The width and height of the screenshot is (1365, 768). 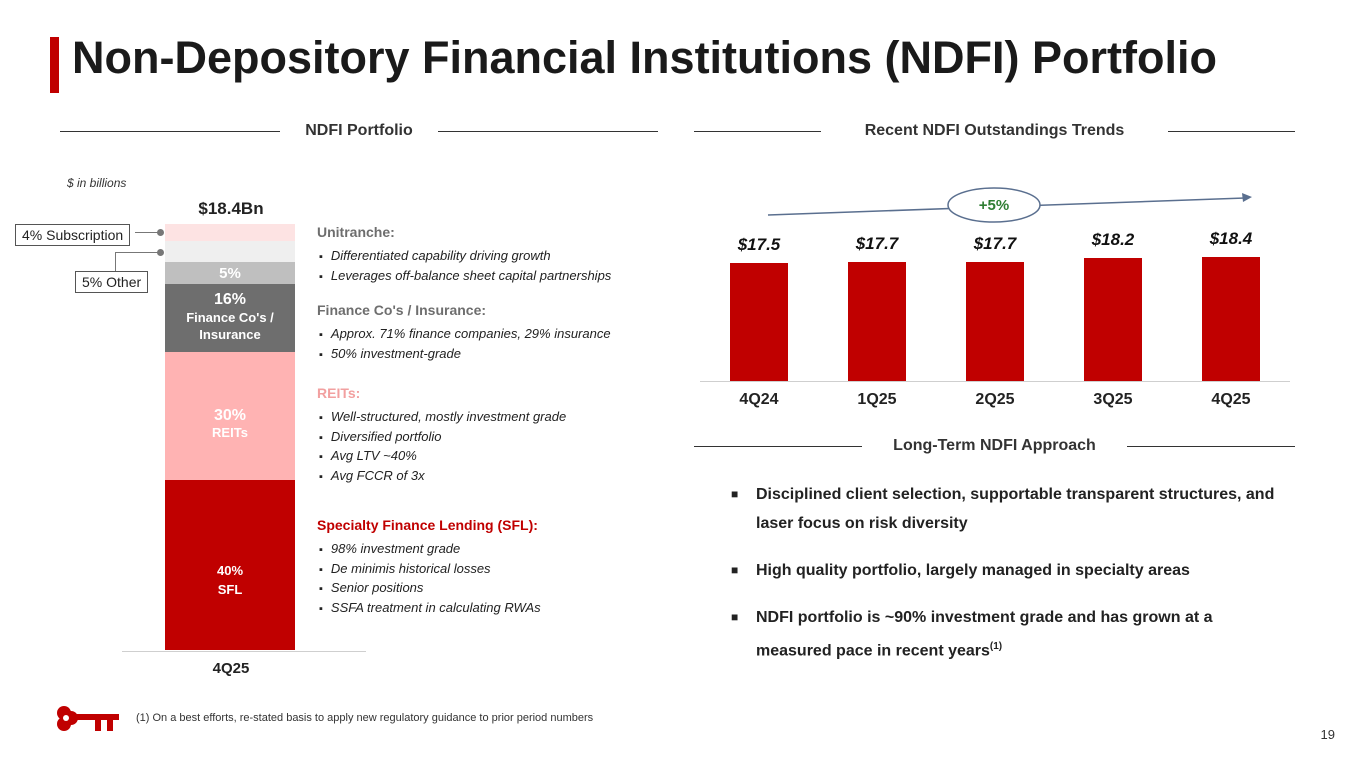 What do you see at coordinates (1211, 446) in the screenshot?
I see `approach-header-rule-right` at bounding box center [1211, 446].